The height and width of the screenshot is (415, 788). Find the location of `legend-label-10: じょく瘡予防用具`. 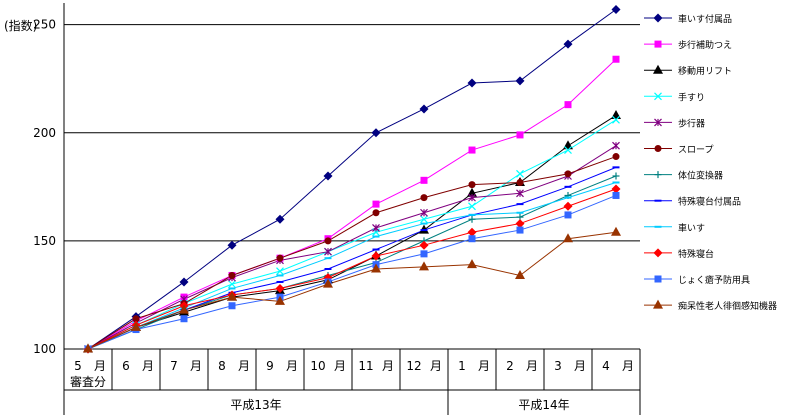

legend-label-10: じょく瘡予防用具 is located at coordinates (714, 280).